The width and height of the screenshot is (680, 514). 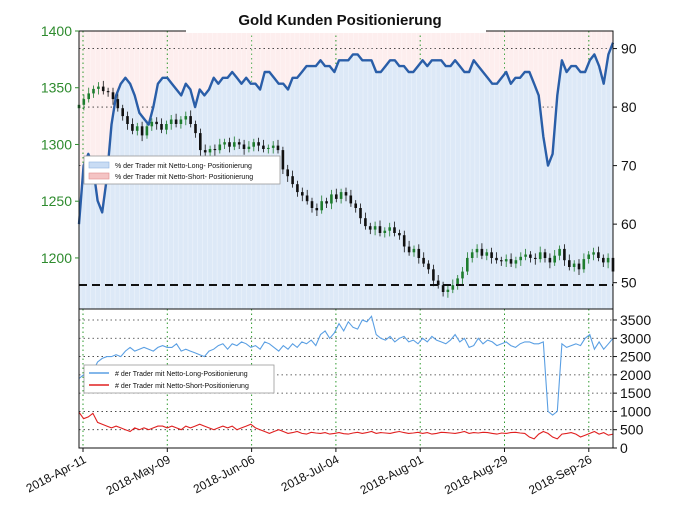 What do you see at coordinates (99, 165) in the screenshot?
I see `legend-swatch-long-percent` at bounding box center [99, 165].